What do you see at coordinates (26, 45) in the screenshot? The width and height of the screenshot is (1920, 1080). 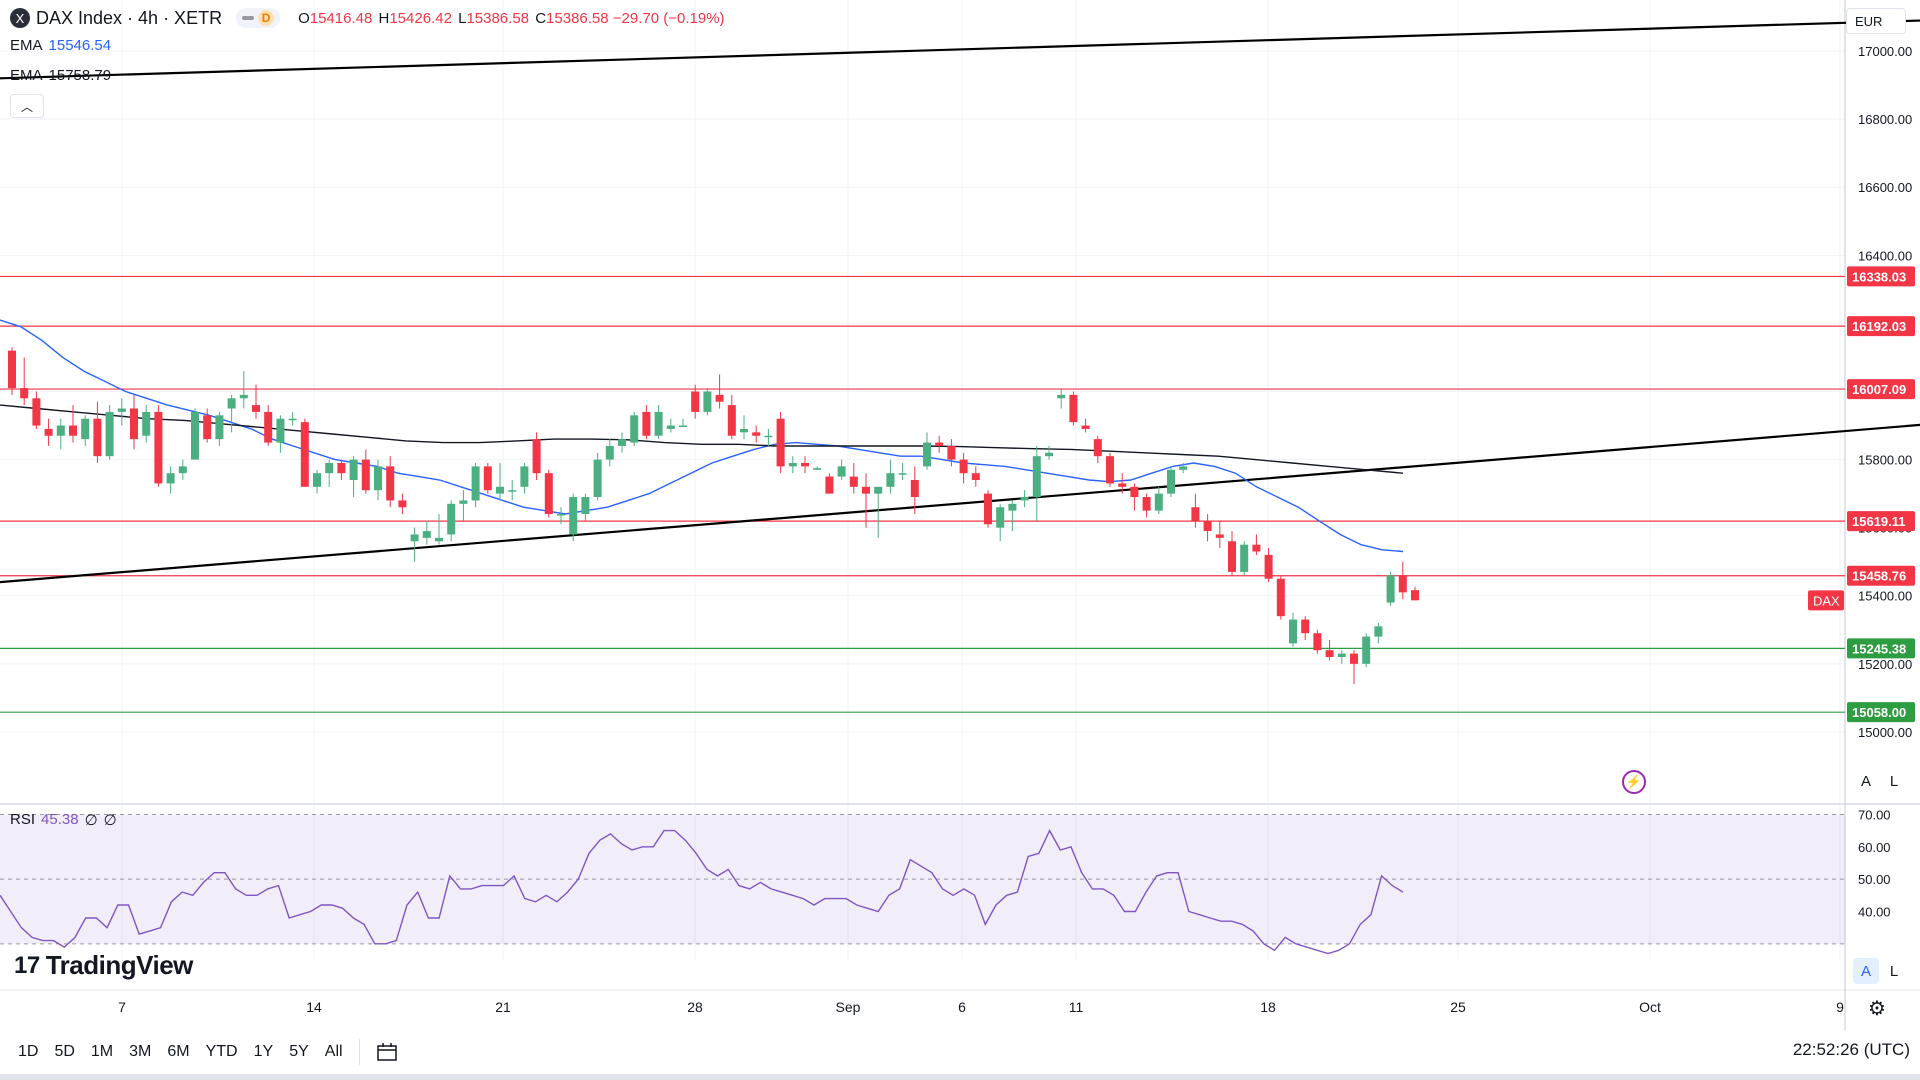 I see `indicator-label: EMA` at bounding box center [26, 45].